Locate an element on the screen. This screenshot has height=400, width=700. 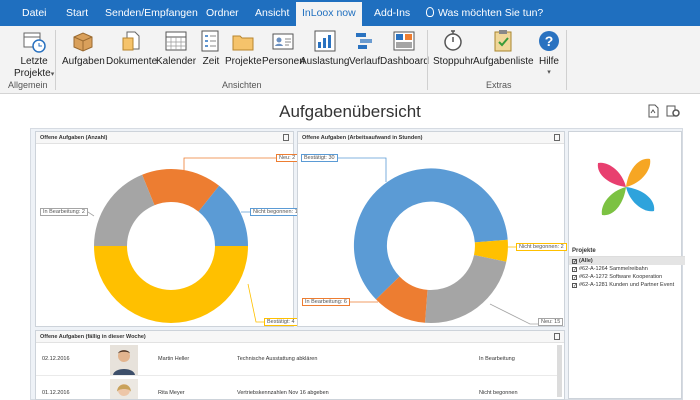
task-person: Rita Meyer is located at coordinates (171, 393).